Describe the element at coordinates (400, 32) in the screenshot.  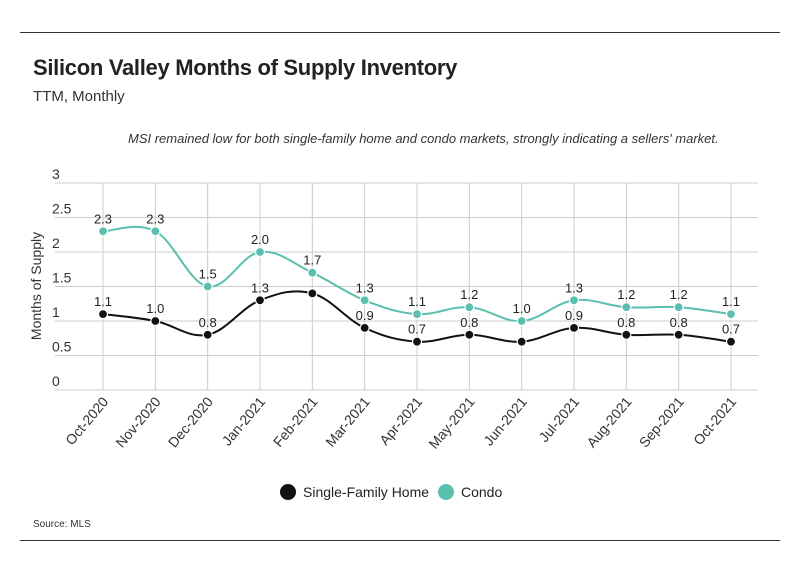
I see `top-rule` at that location.